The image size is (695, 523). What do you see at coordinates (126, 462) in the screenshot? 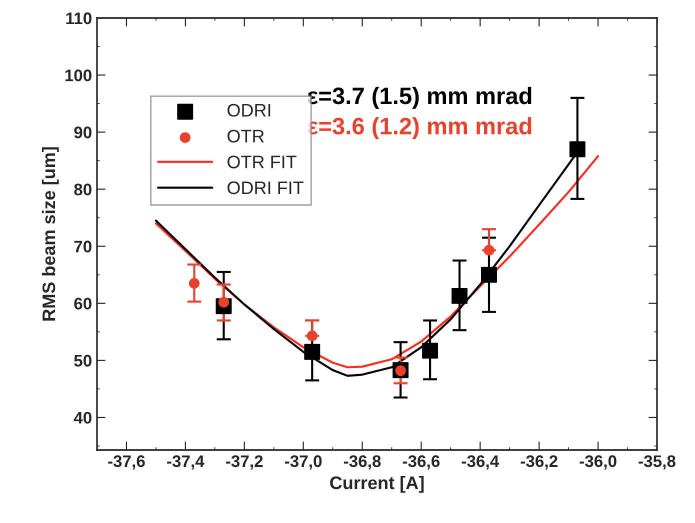
I see `x-tick-label: -37,6` at bounding box center [126, 462].